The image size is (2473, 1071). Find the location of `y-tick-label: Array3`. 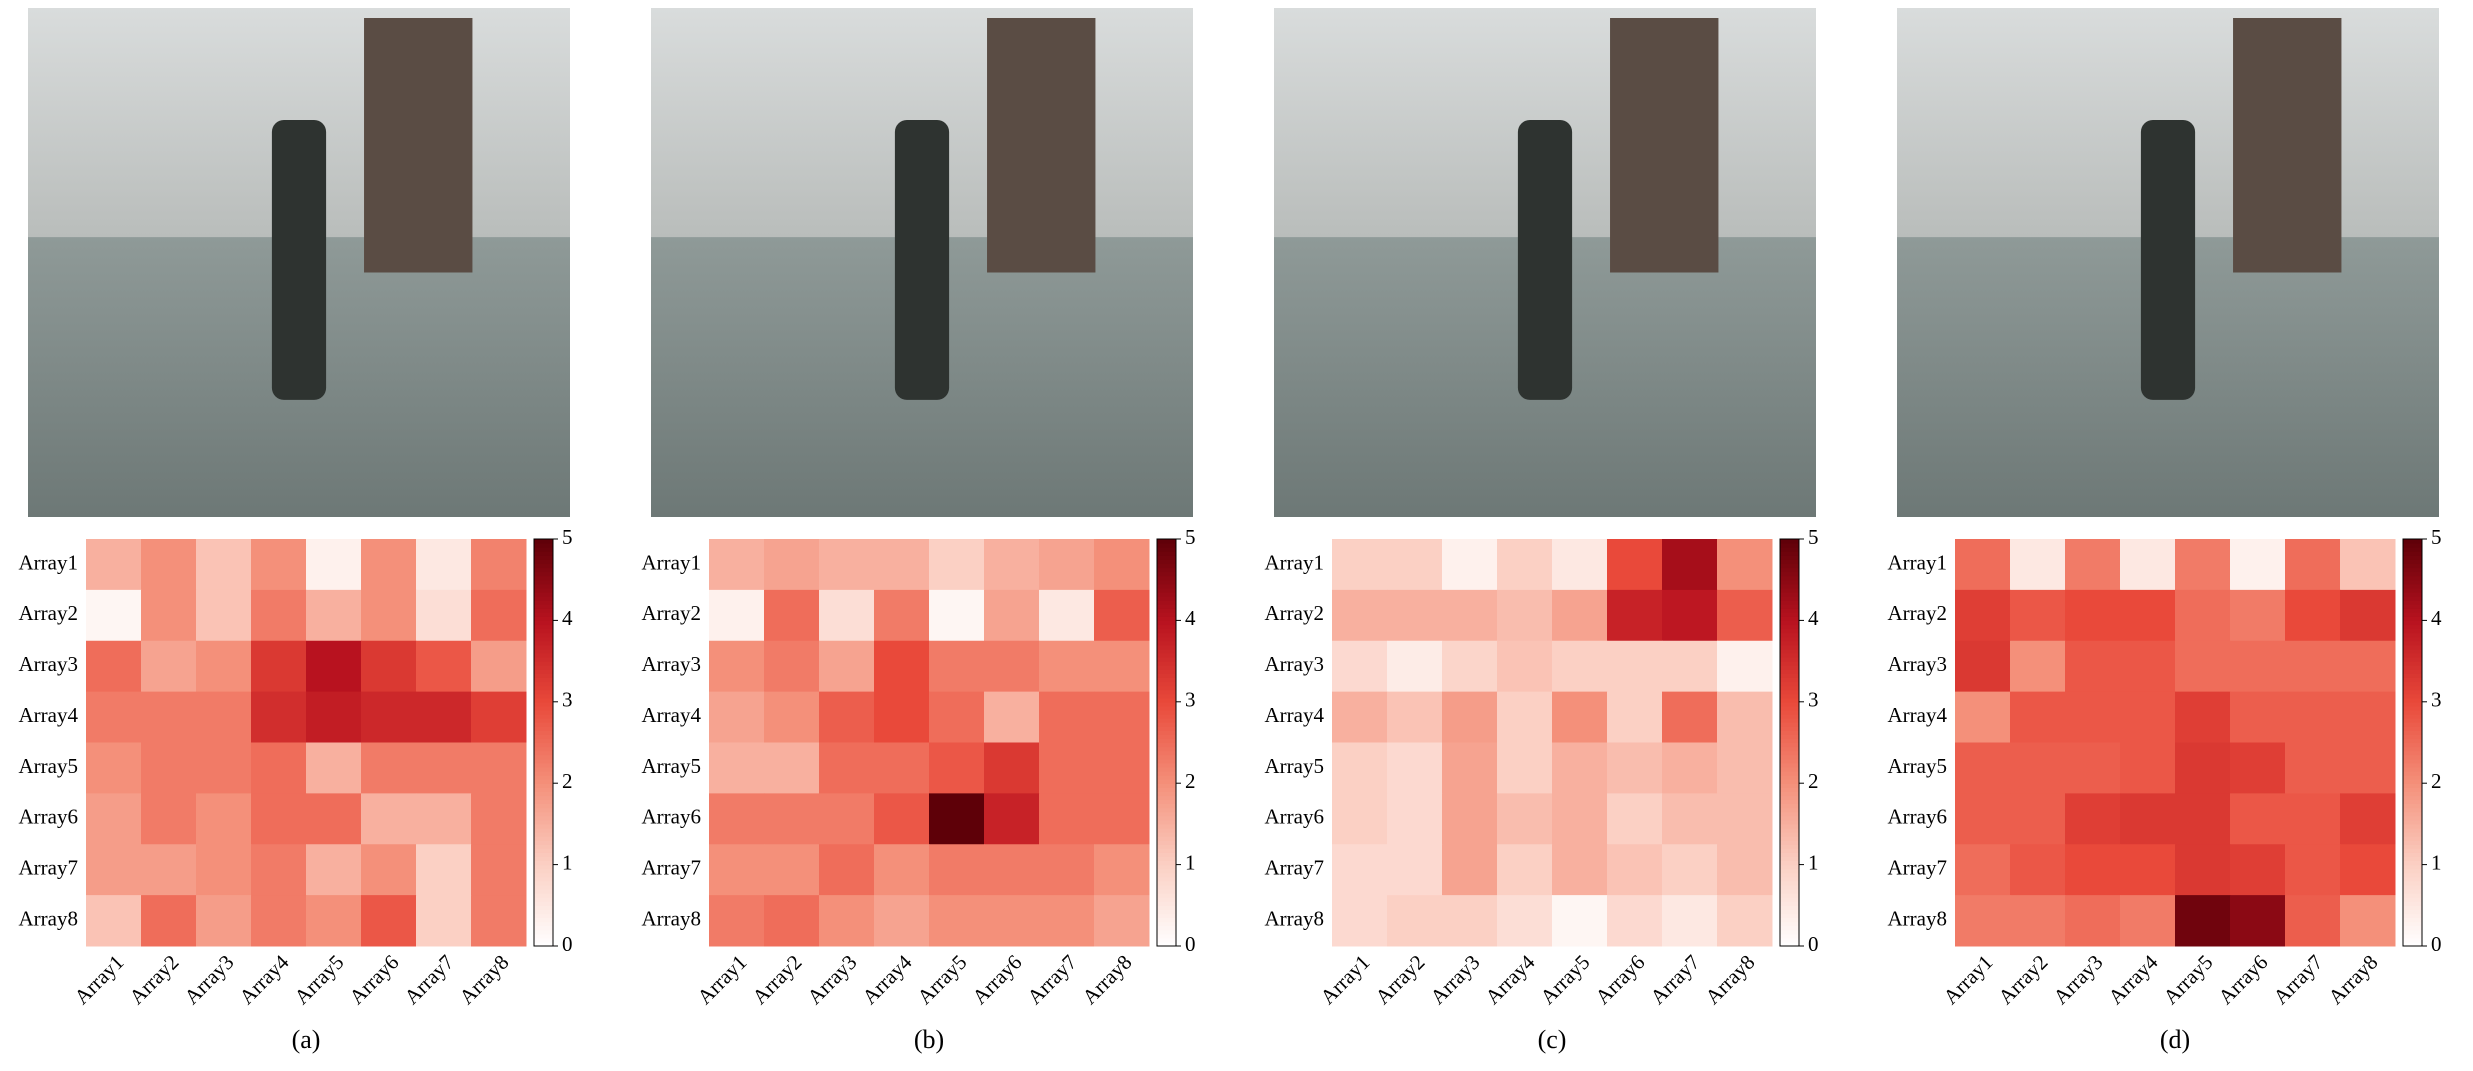

y-tick-label: Array3 is located at coordinates (671, 664).